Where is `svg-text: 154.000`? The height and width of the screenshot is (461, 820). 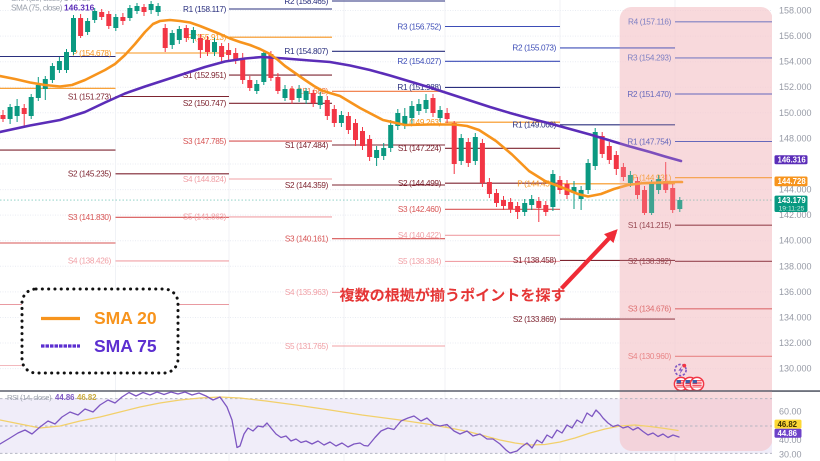
svg-text: 154.000 is located at coordinates (795, 62).